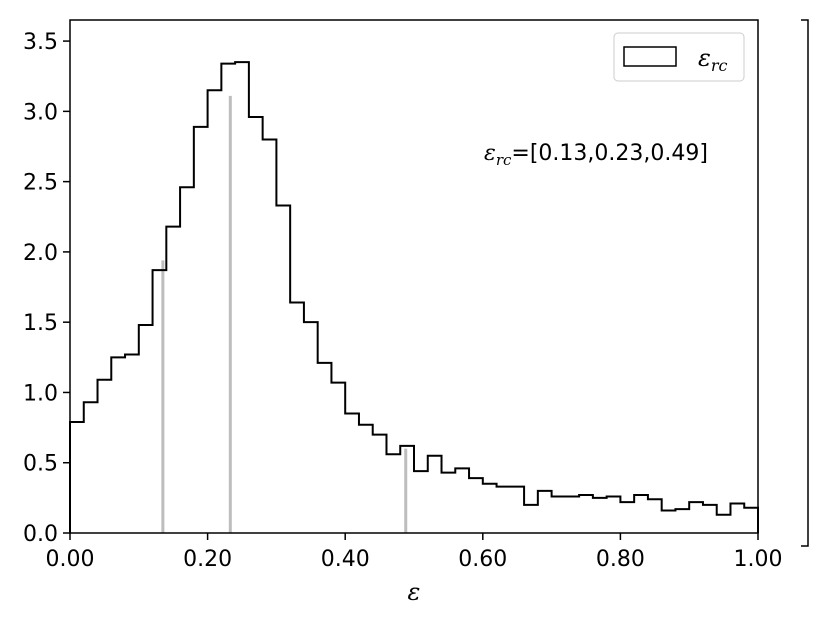  What do you see at coordinates (620, 559) in the screenshot?
I see `x-tick-label: 0.80` at bounding box center [620, 559].